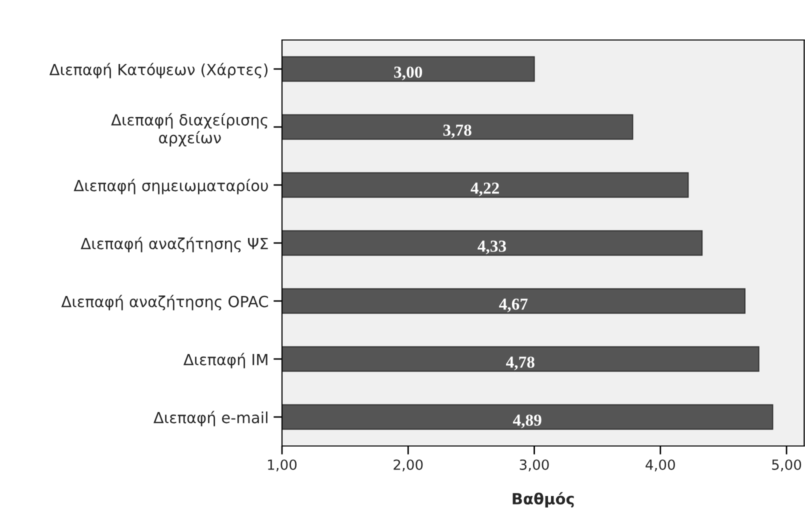 This screenshot has height=513, width=805. I want to click on y-tick-label: Διεπαφή αναζήτησης ΨΣ, so click(174, 244).